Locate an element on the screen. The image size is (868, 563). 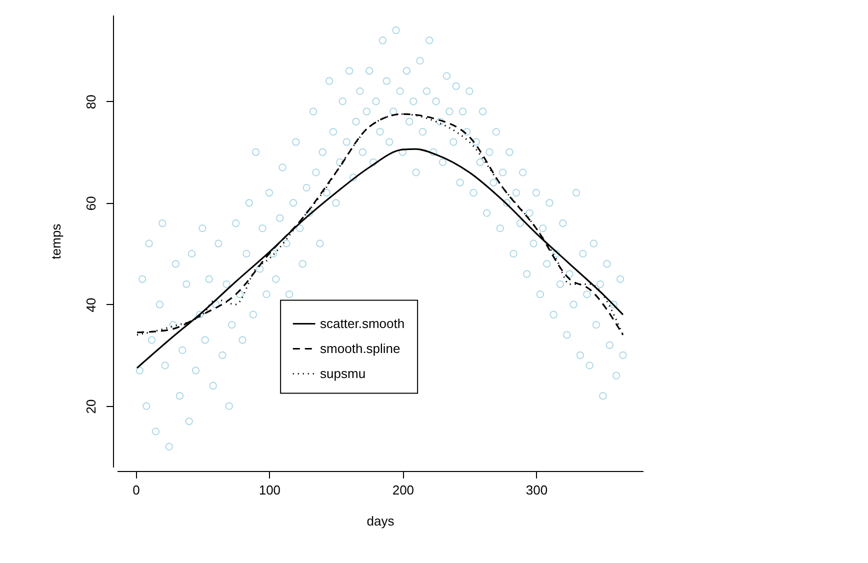
y-tick-label: 40 is located at coordinates (91, 305).